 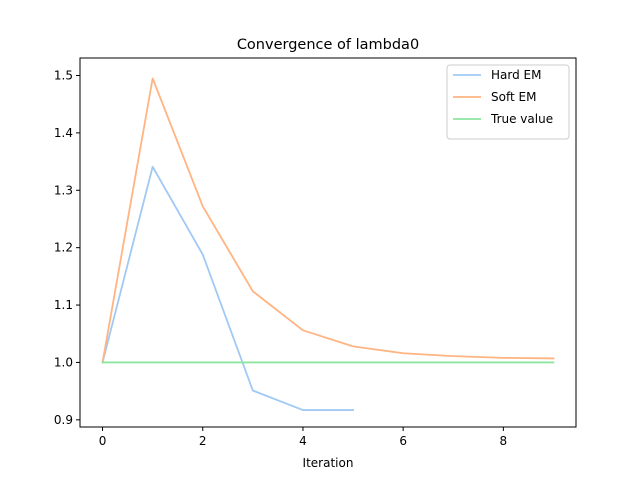 What do you see at coordinates (63, 133) in the screenshot?
I see `y-tick-label: 1.4` at bounding box center [63, 133].